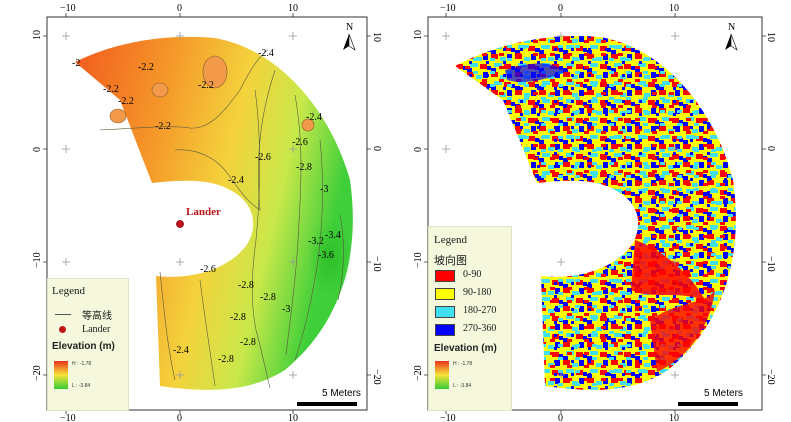 This screenshot has height=422, width=791. What do you see at coordinates (316, 241) in the screenshot?
I see `contour-label: -3.2` at bounding box center [316, 241].